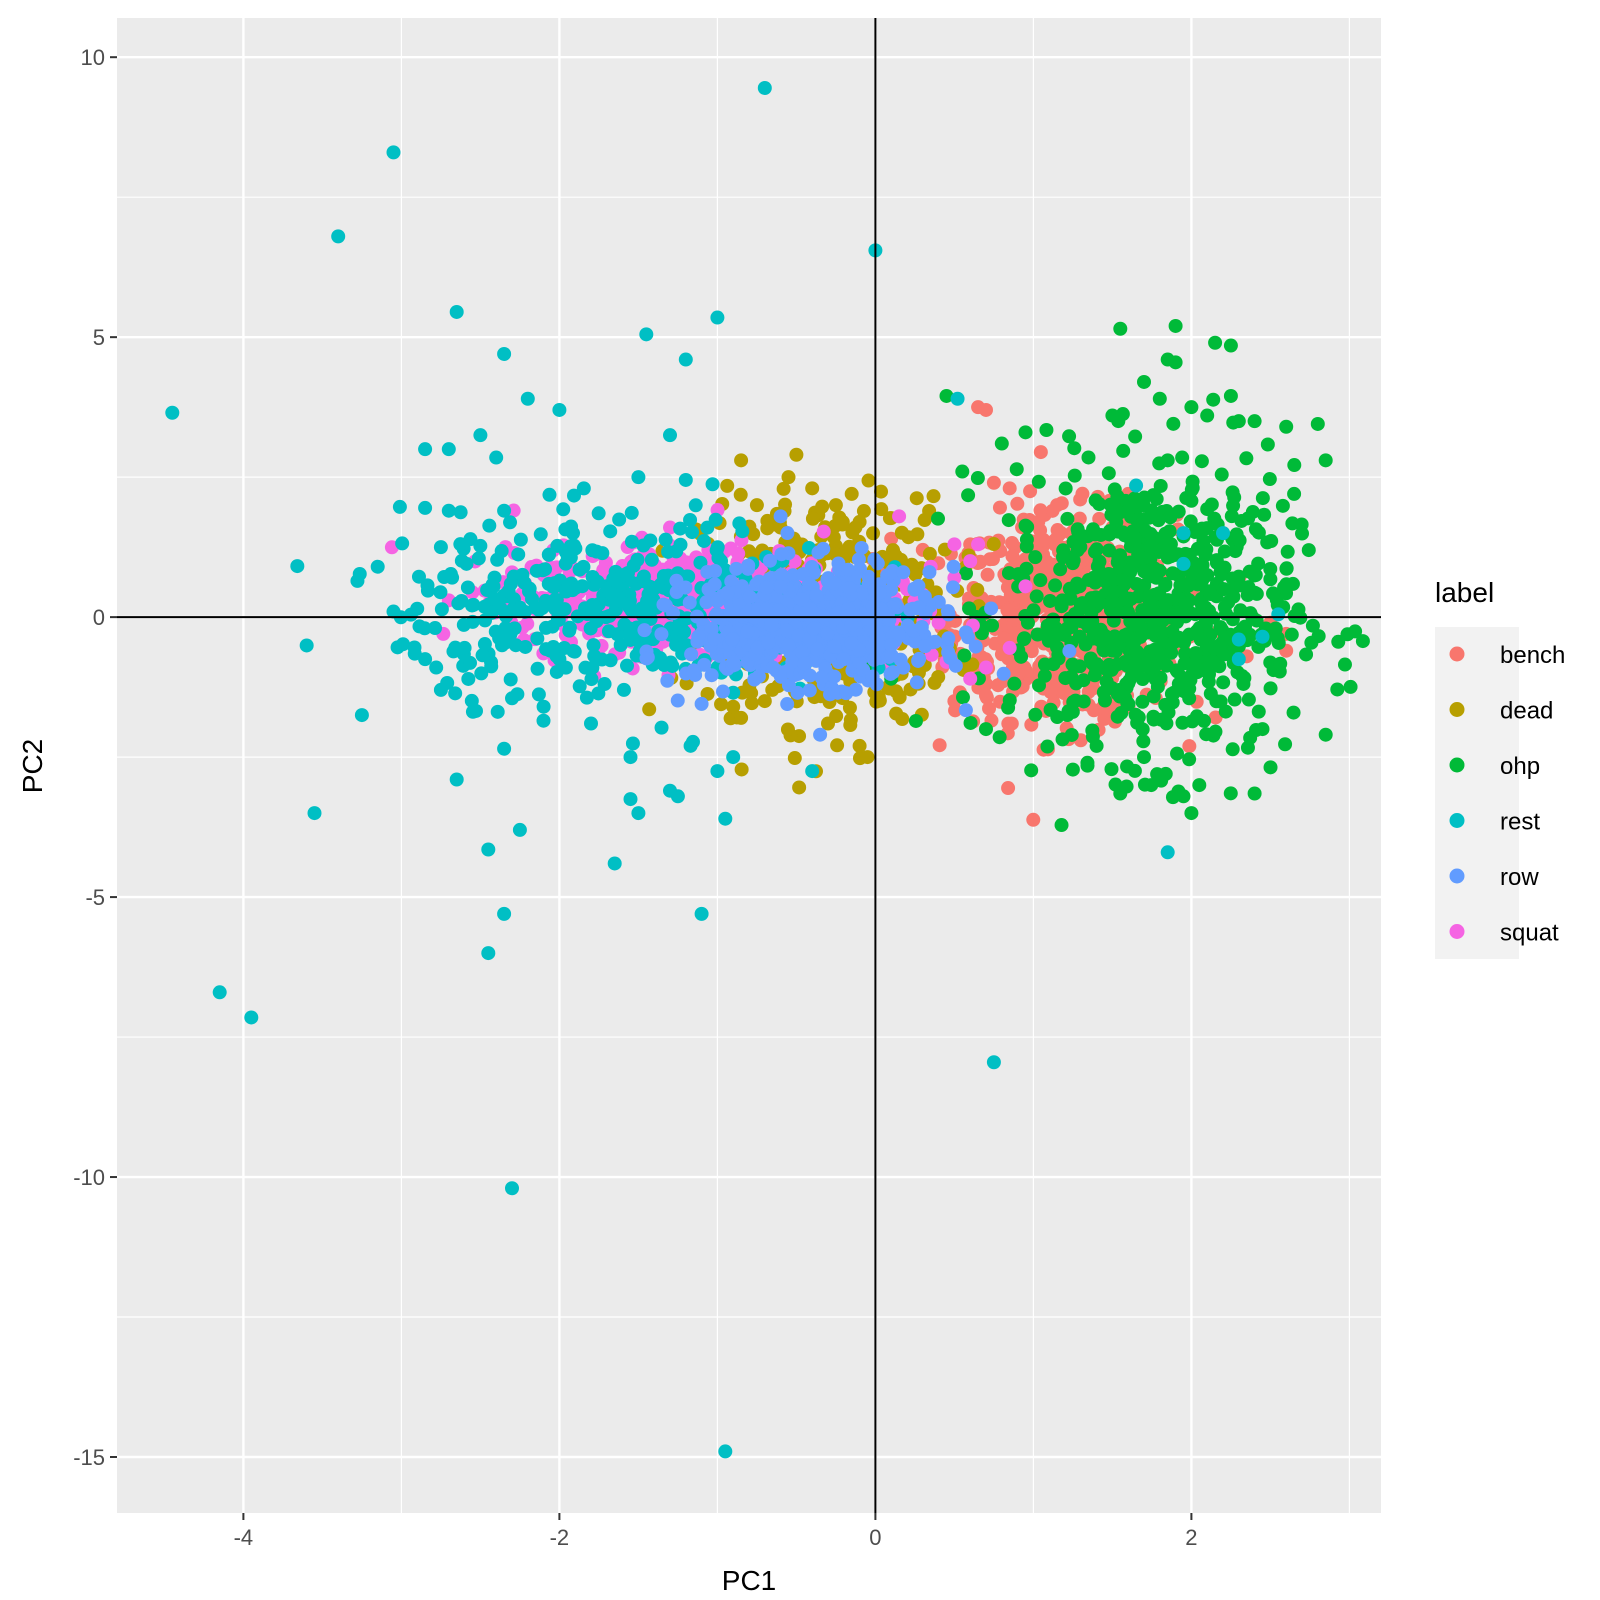  What do you see at coordinates (89, 1457) in the screenshot?
I see `y-tick-label: -15` at bounding box center [89, 1457].